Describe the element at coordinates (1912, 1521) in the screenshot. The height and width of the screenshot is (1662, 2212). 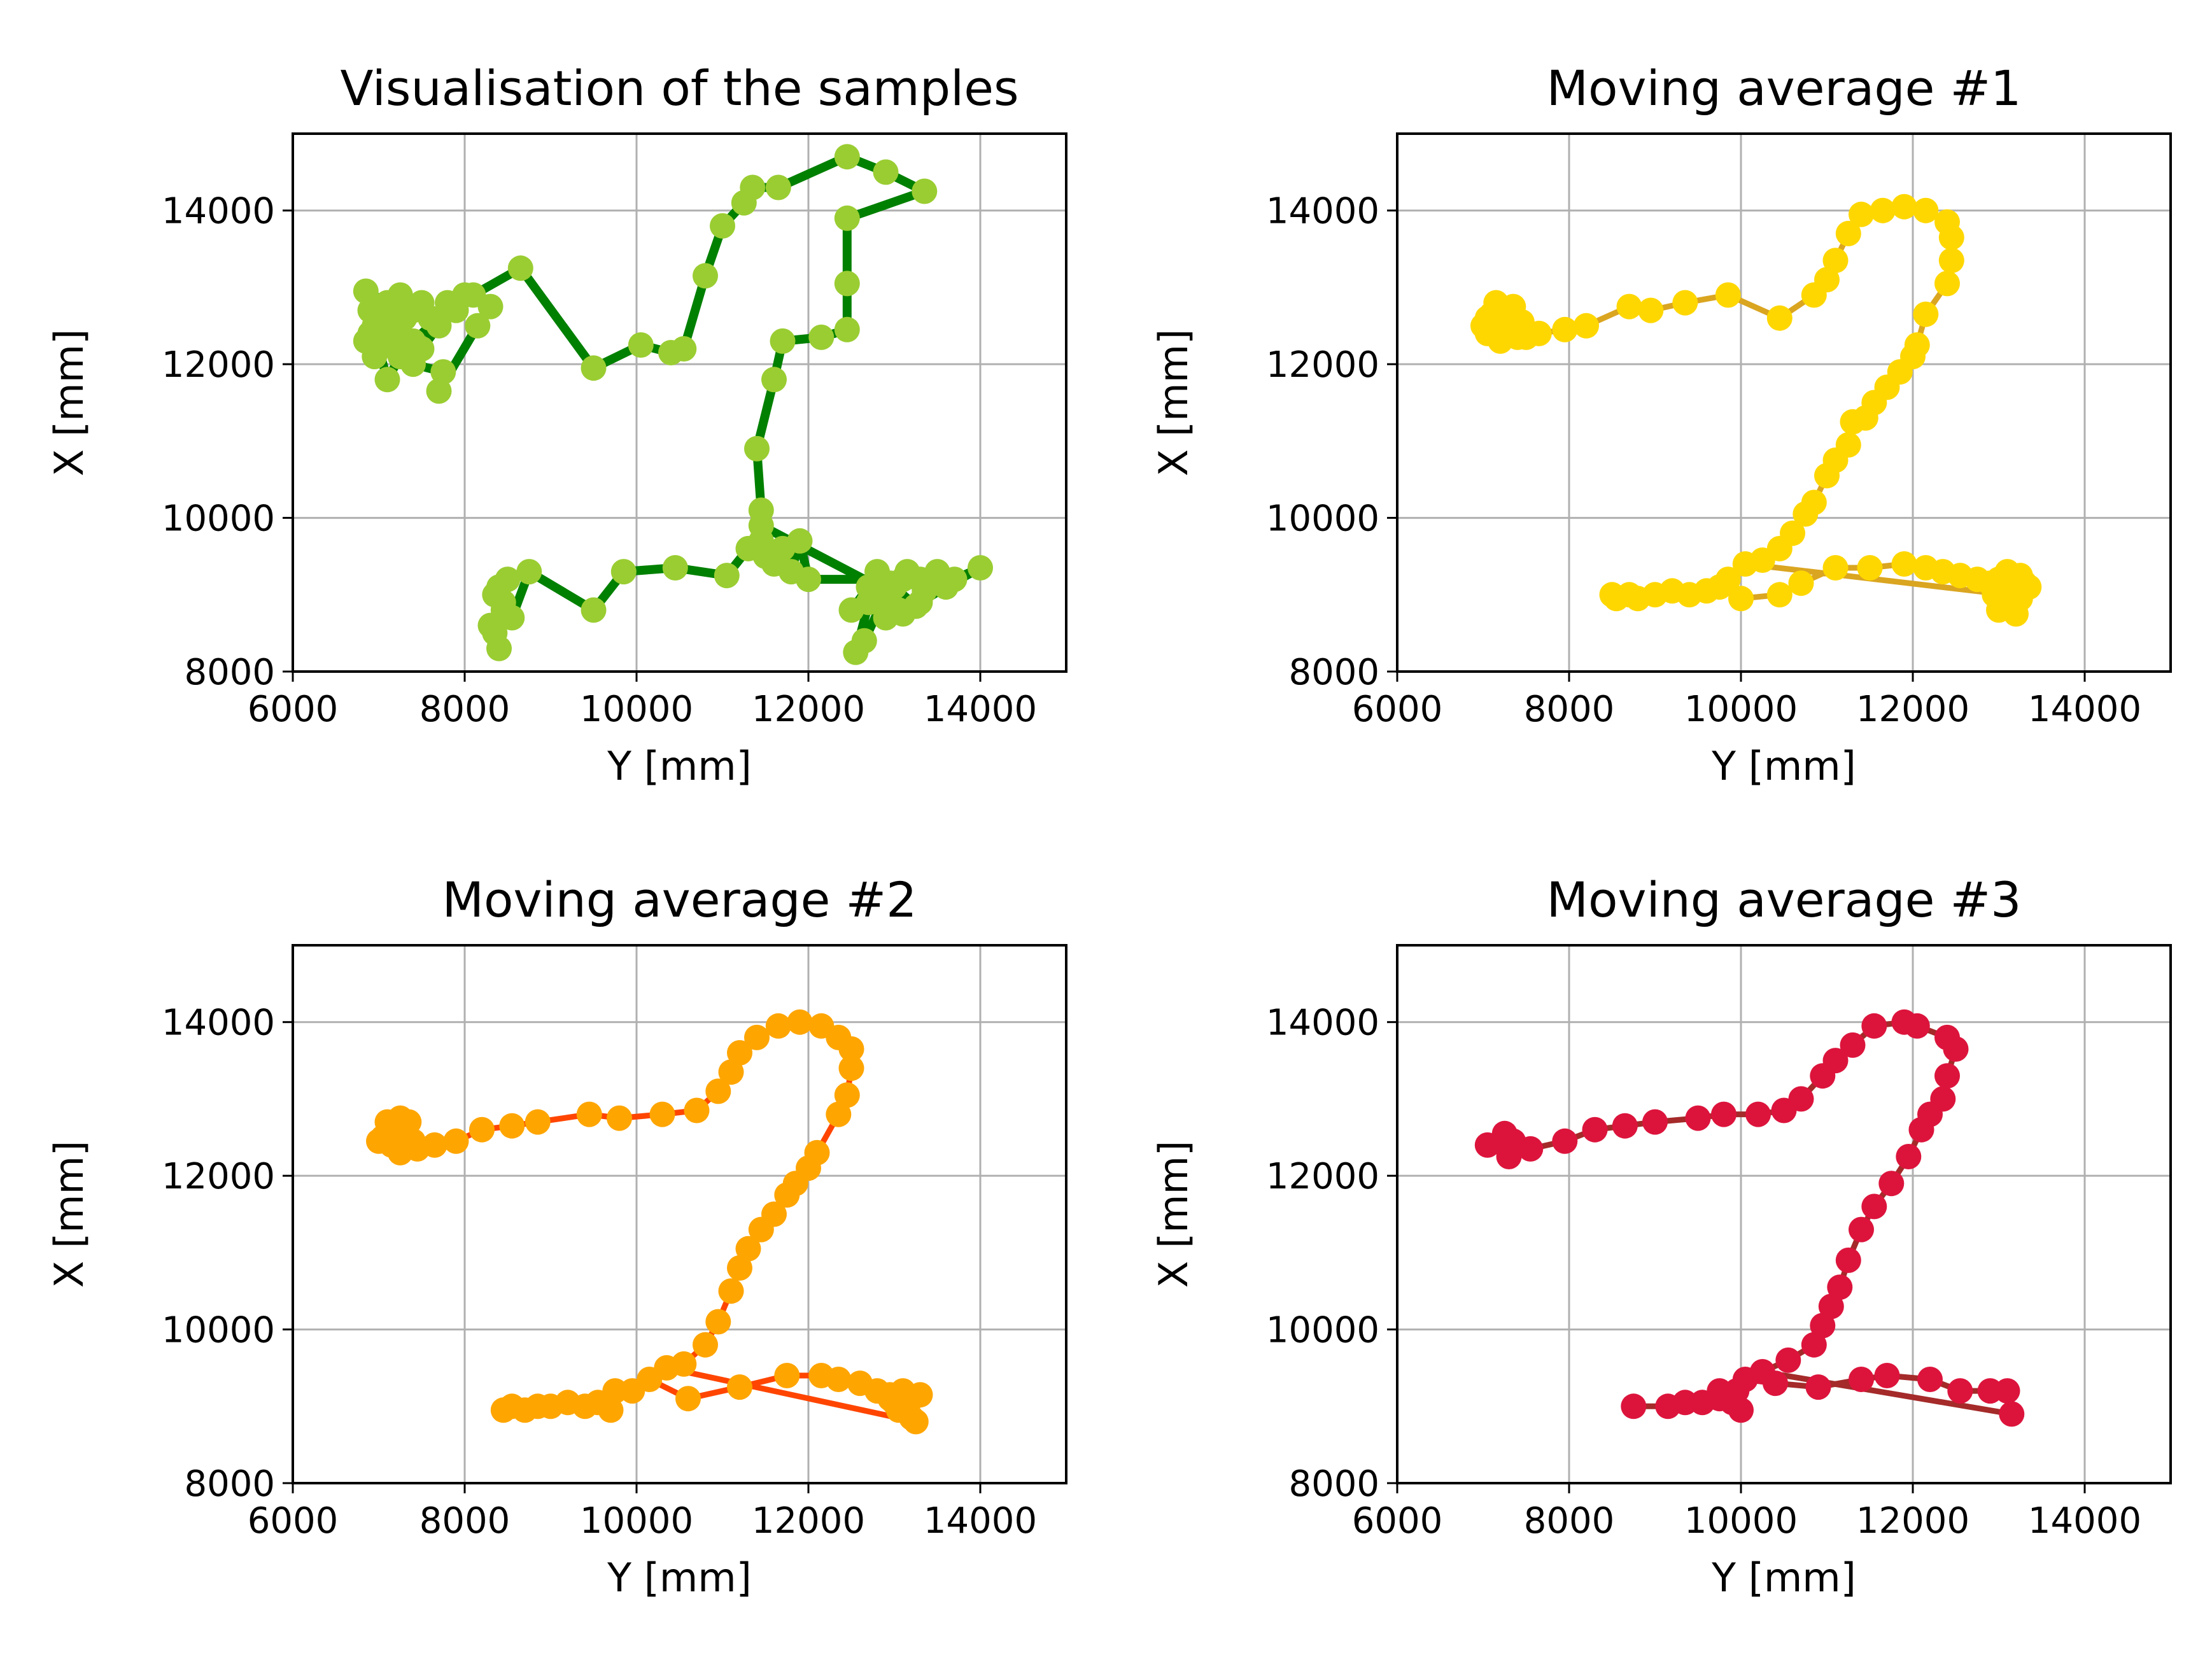
I see `x-tick-label: 12000` at that location.